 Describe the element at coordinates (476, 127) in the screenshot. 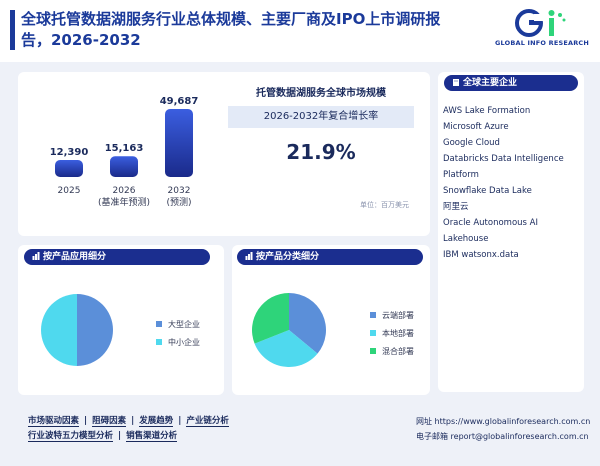

I see `company-item: Microsoft Azure` at that location.